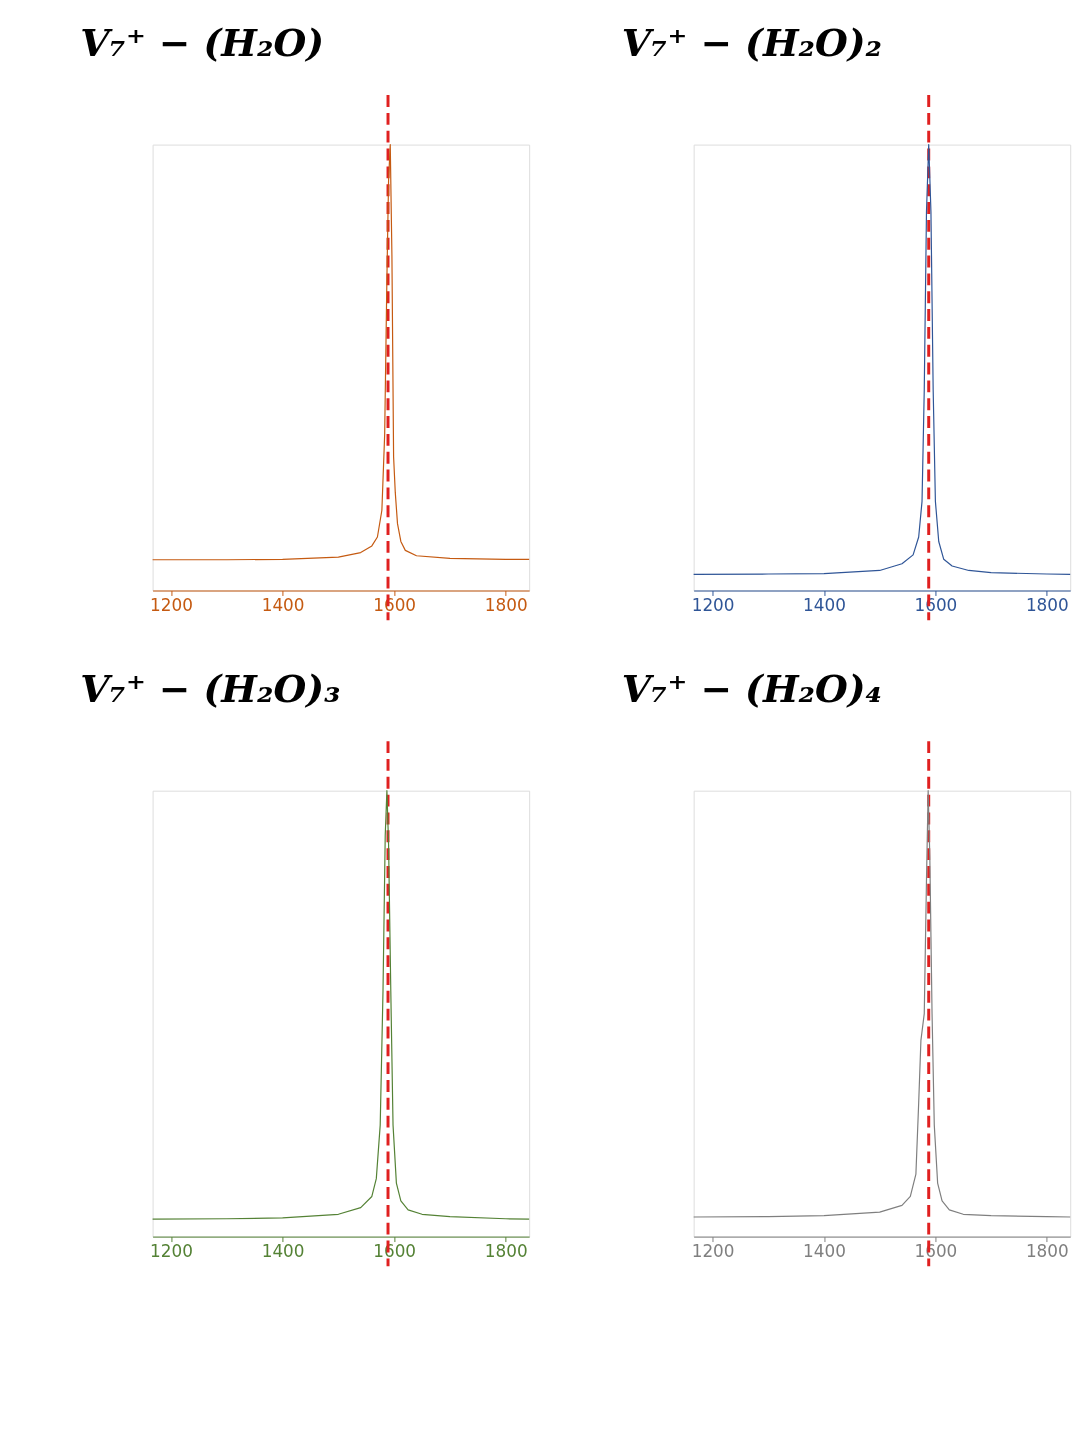  Describe the element at coordinates (210, 689) in the screenshot. I see `chart-title: V₇⁺ − (H₂O)₃` at that location.